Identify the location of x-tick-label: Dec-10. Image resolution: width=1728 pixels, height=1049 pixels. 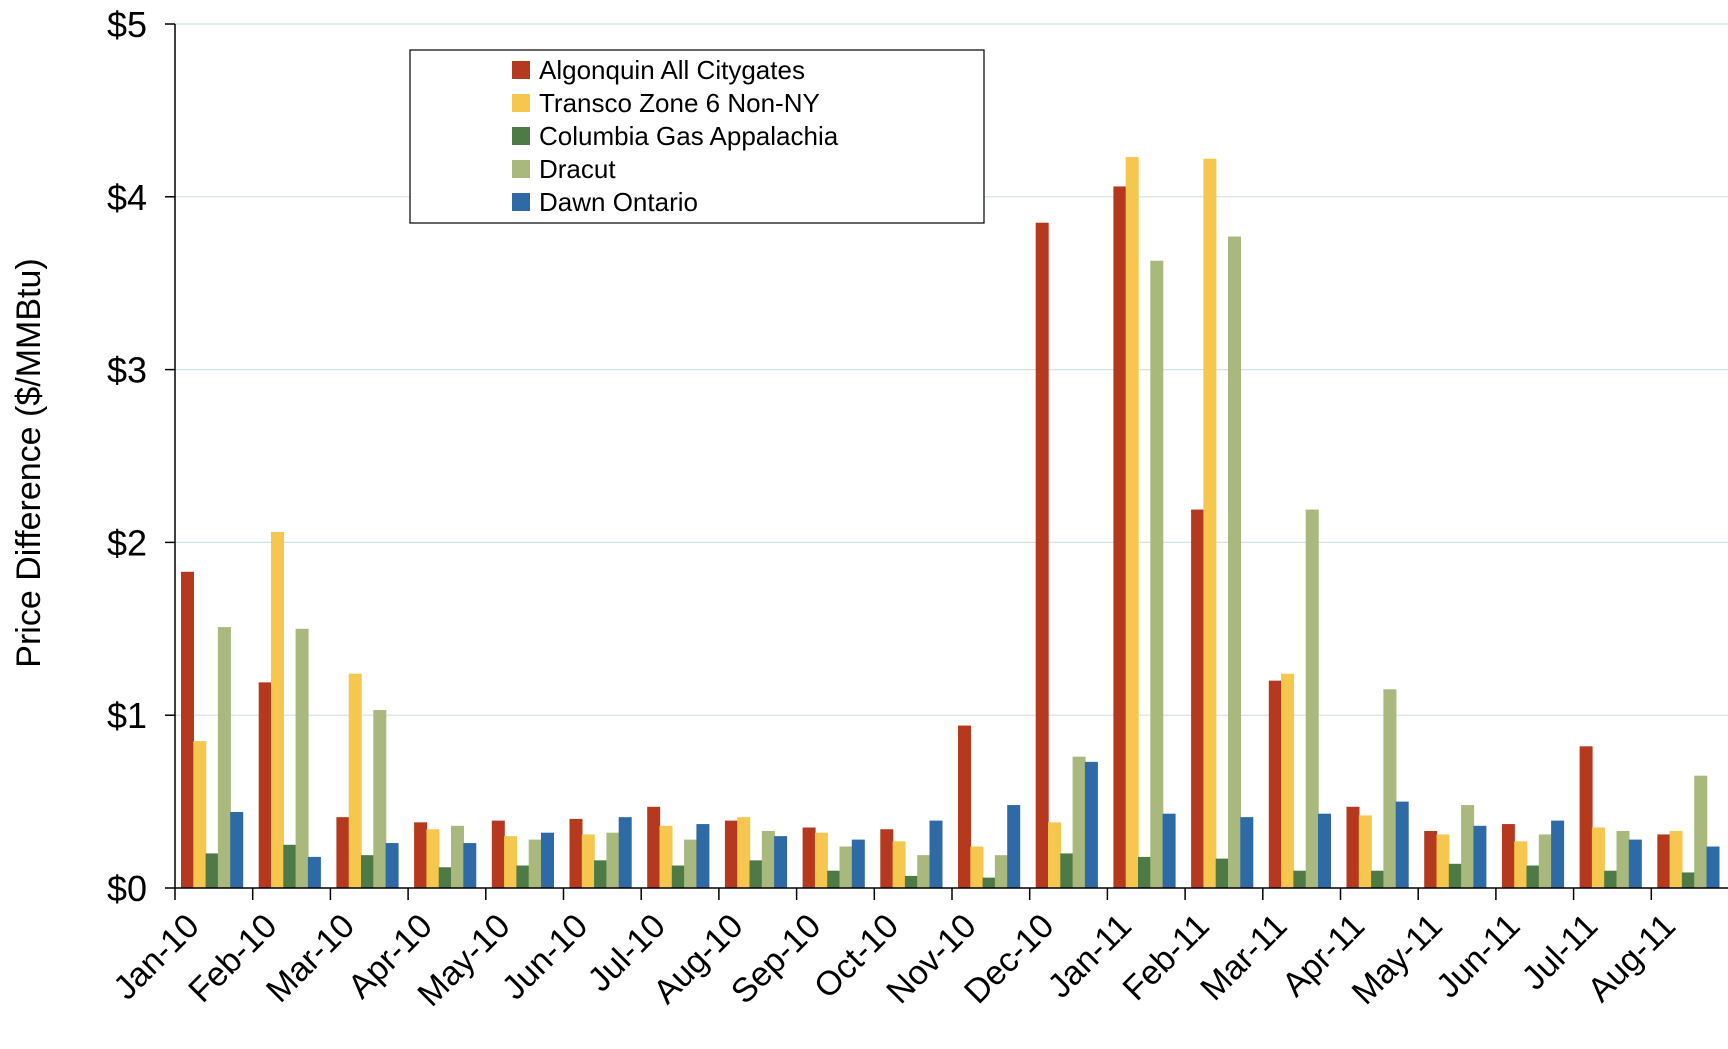
(1009, 959).